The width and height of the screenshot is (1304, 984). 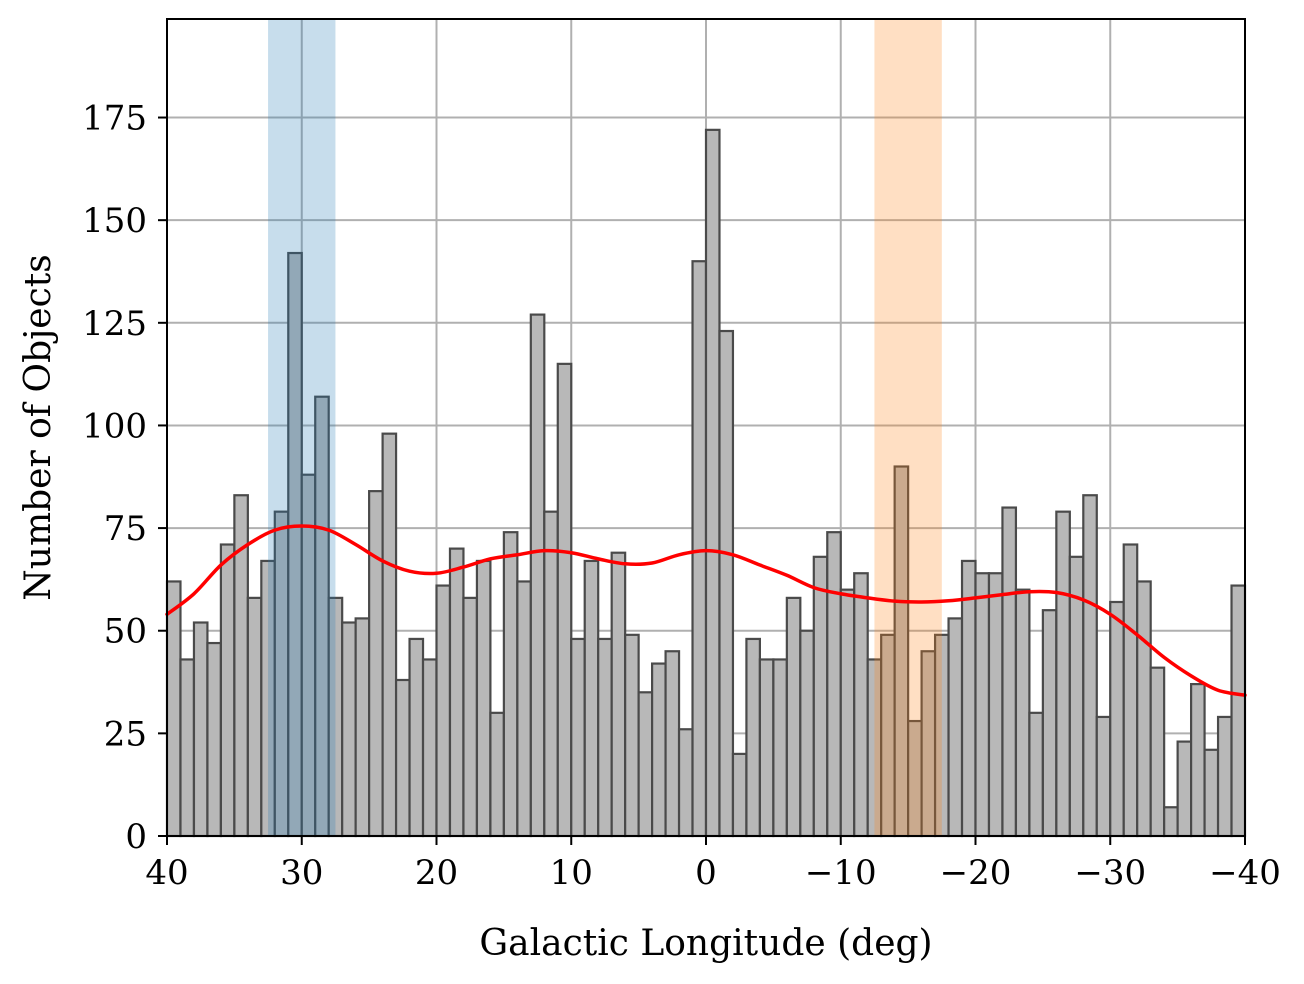 What do you see at coordinates (1110, 873) in the screenshot?
I see `x-tick-label: −30` at bounding box center [1110, 873].